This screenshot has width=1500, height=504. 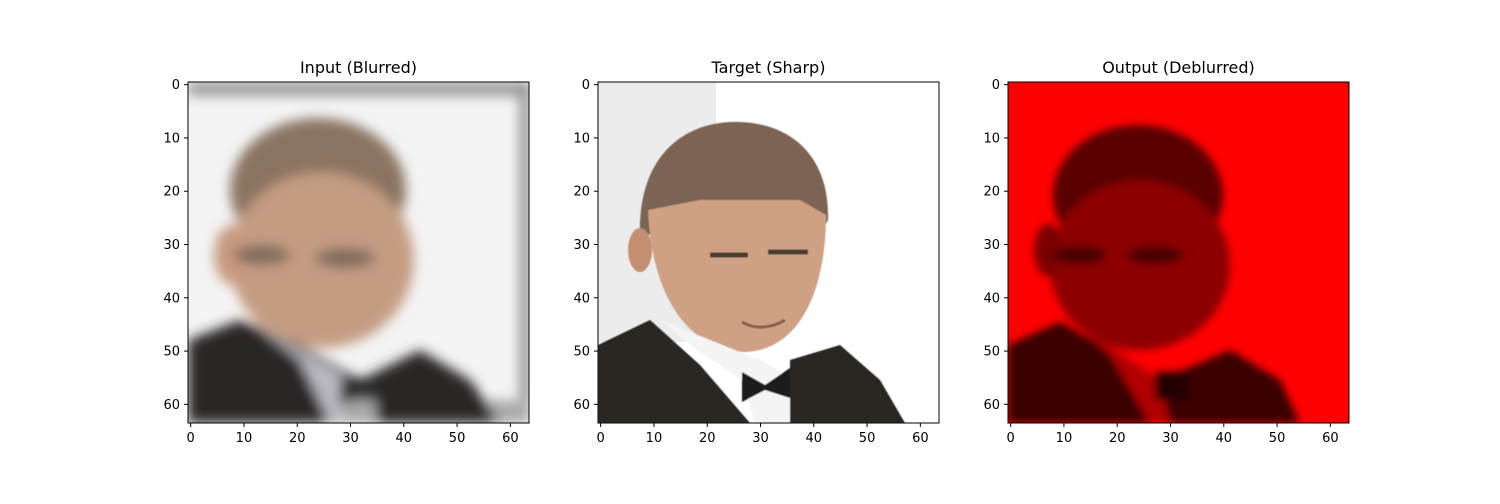 I want to click on x-axis-ticks-target: 0 10 20 30 40 50 60, so click(x=763, y=434).